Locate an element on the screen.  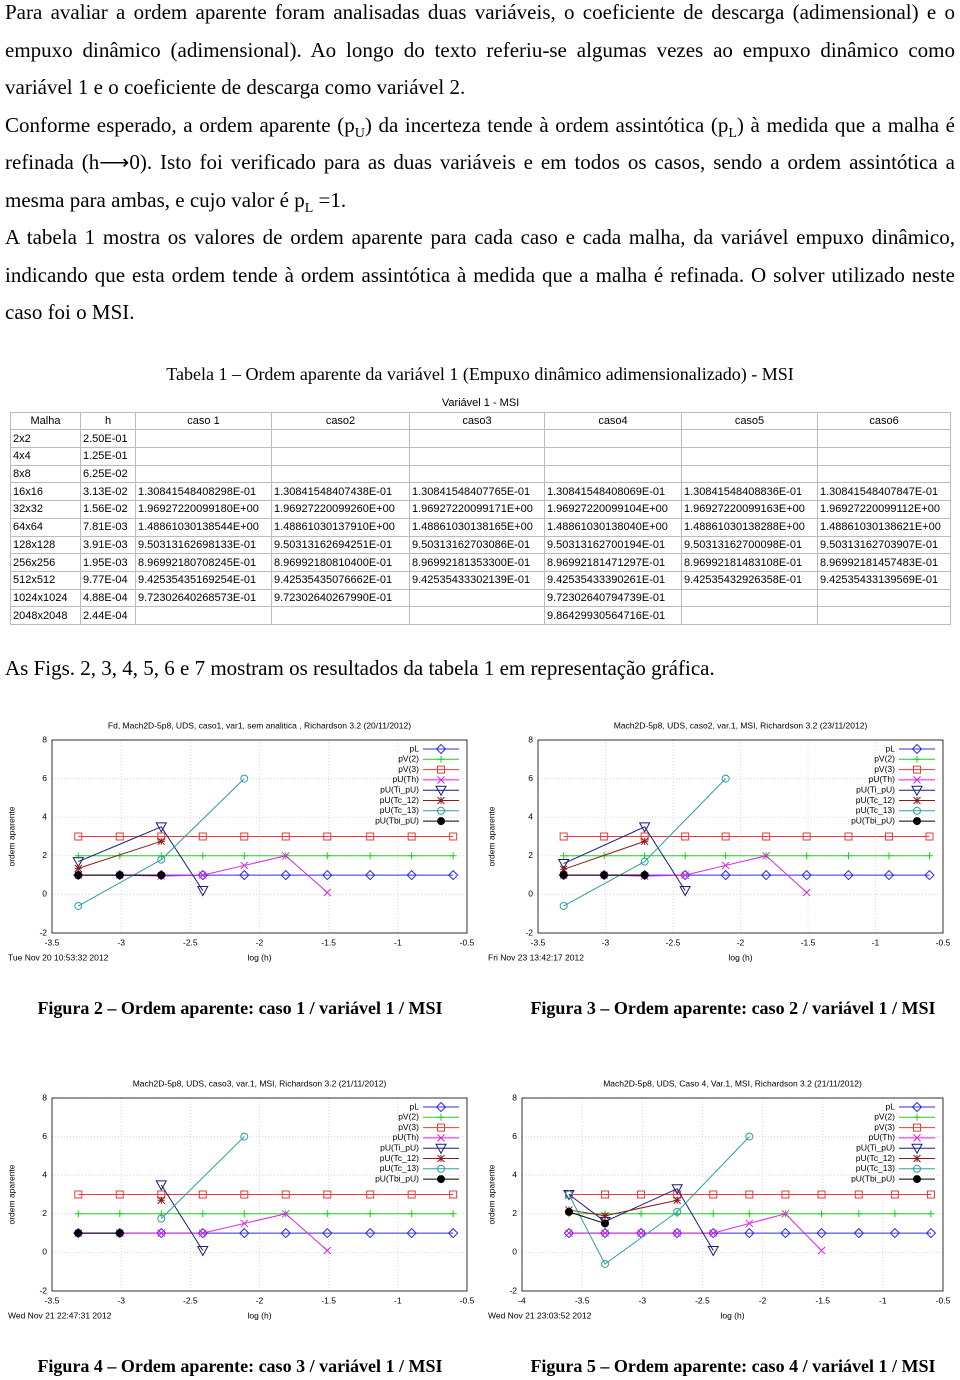
y-tick-label: 6 is located at coordinates (44, 778).